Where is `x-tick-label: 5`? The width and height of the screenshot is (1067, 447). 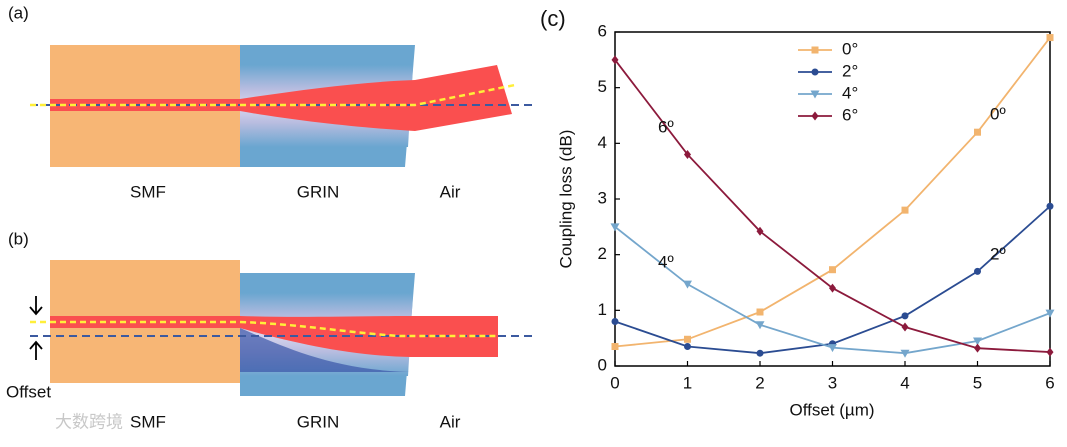
x-tick-label: 5 is located at coordinates (977, 382).